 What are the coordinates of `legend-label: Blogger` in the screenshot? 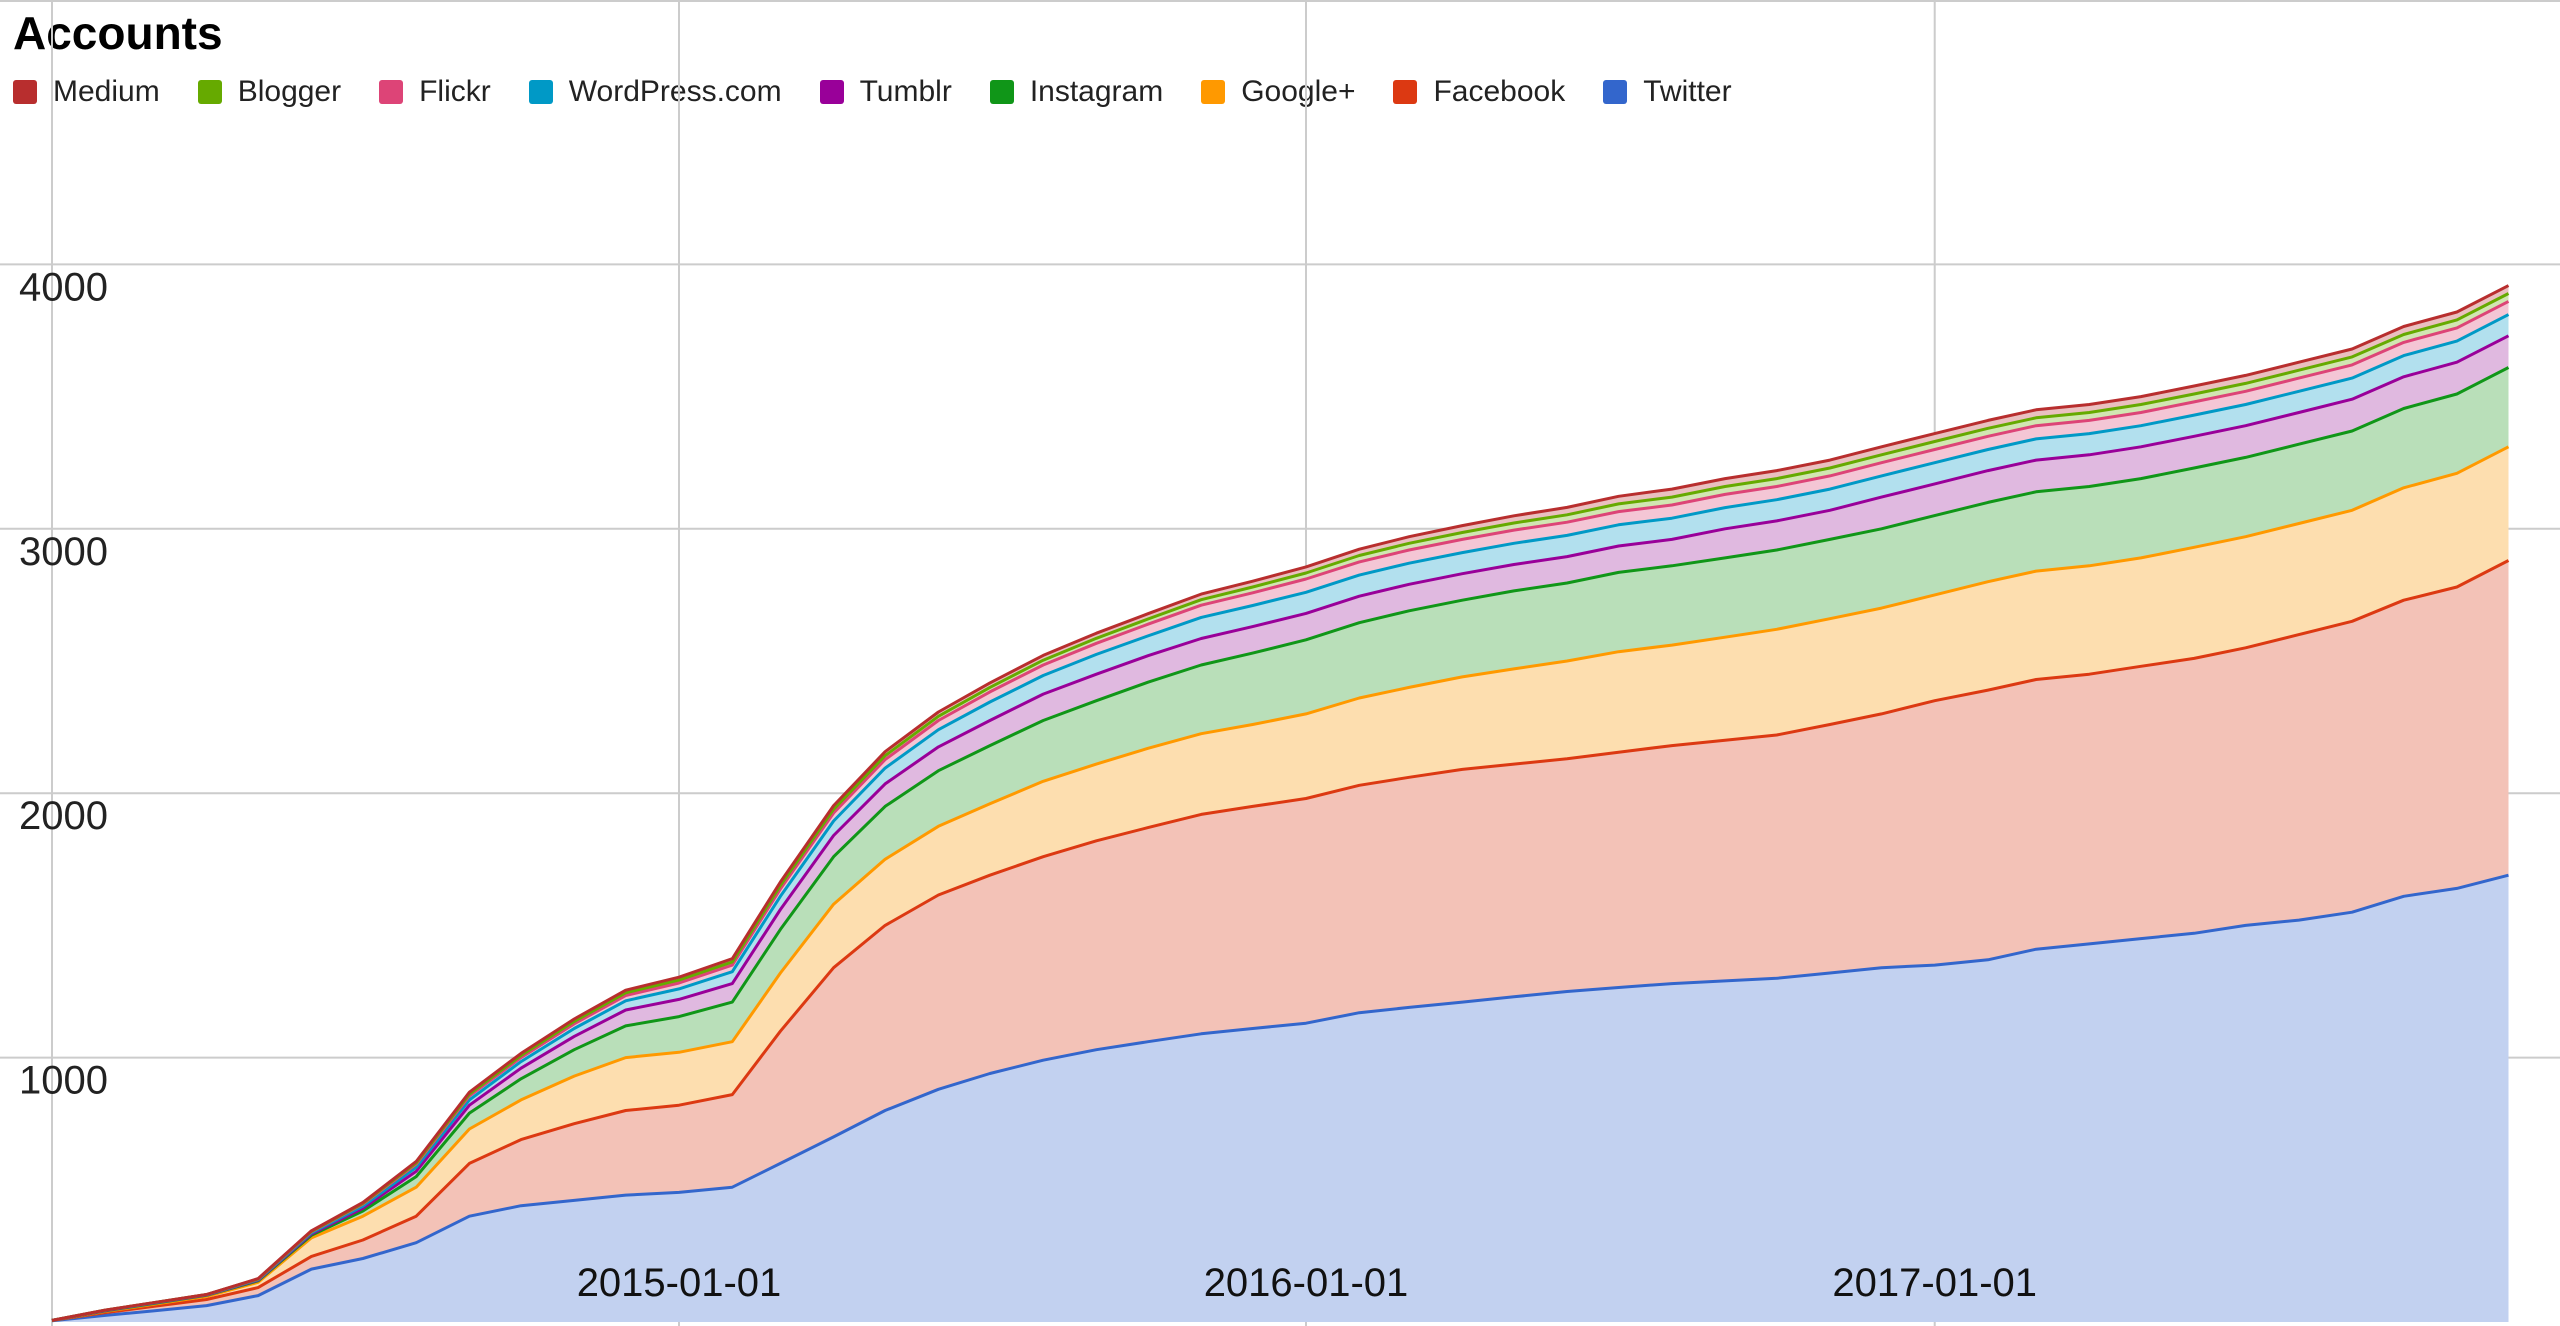 It's located at (289, 91).